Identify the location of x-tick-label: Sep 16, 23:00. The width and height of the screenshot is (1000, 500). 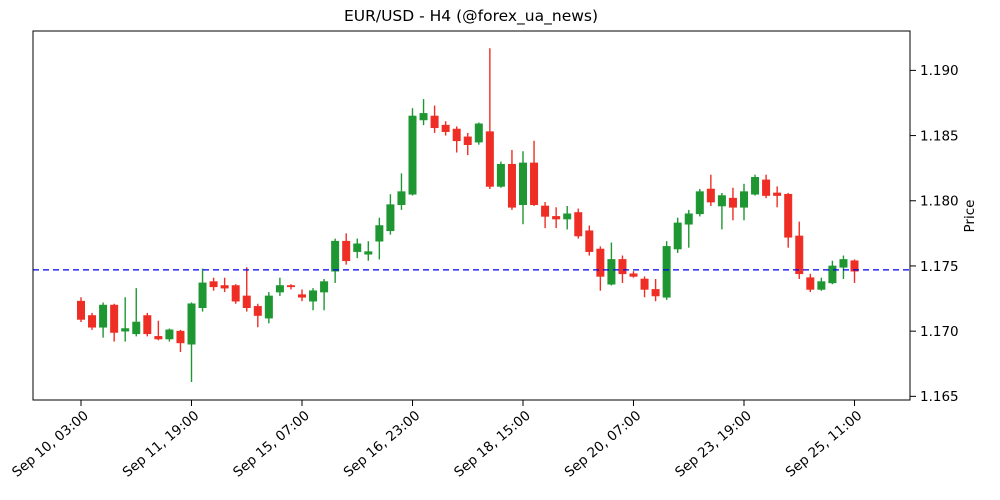
(382, 444).